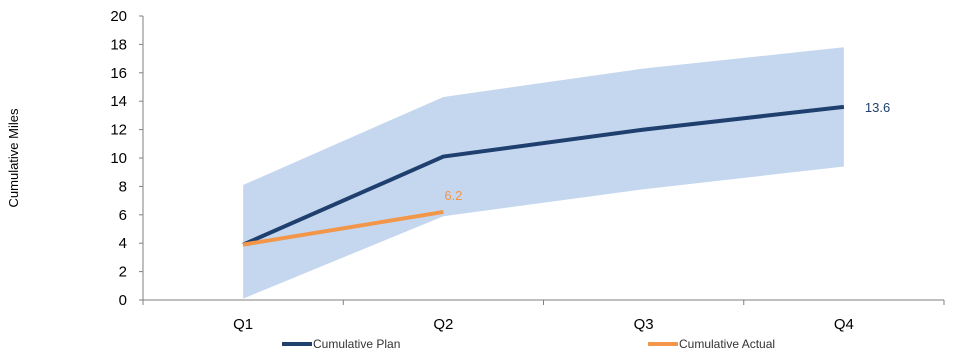 The width and height of the screenshot is (964, 356). I want to click on data-label: 13.6, so click(877, 107).